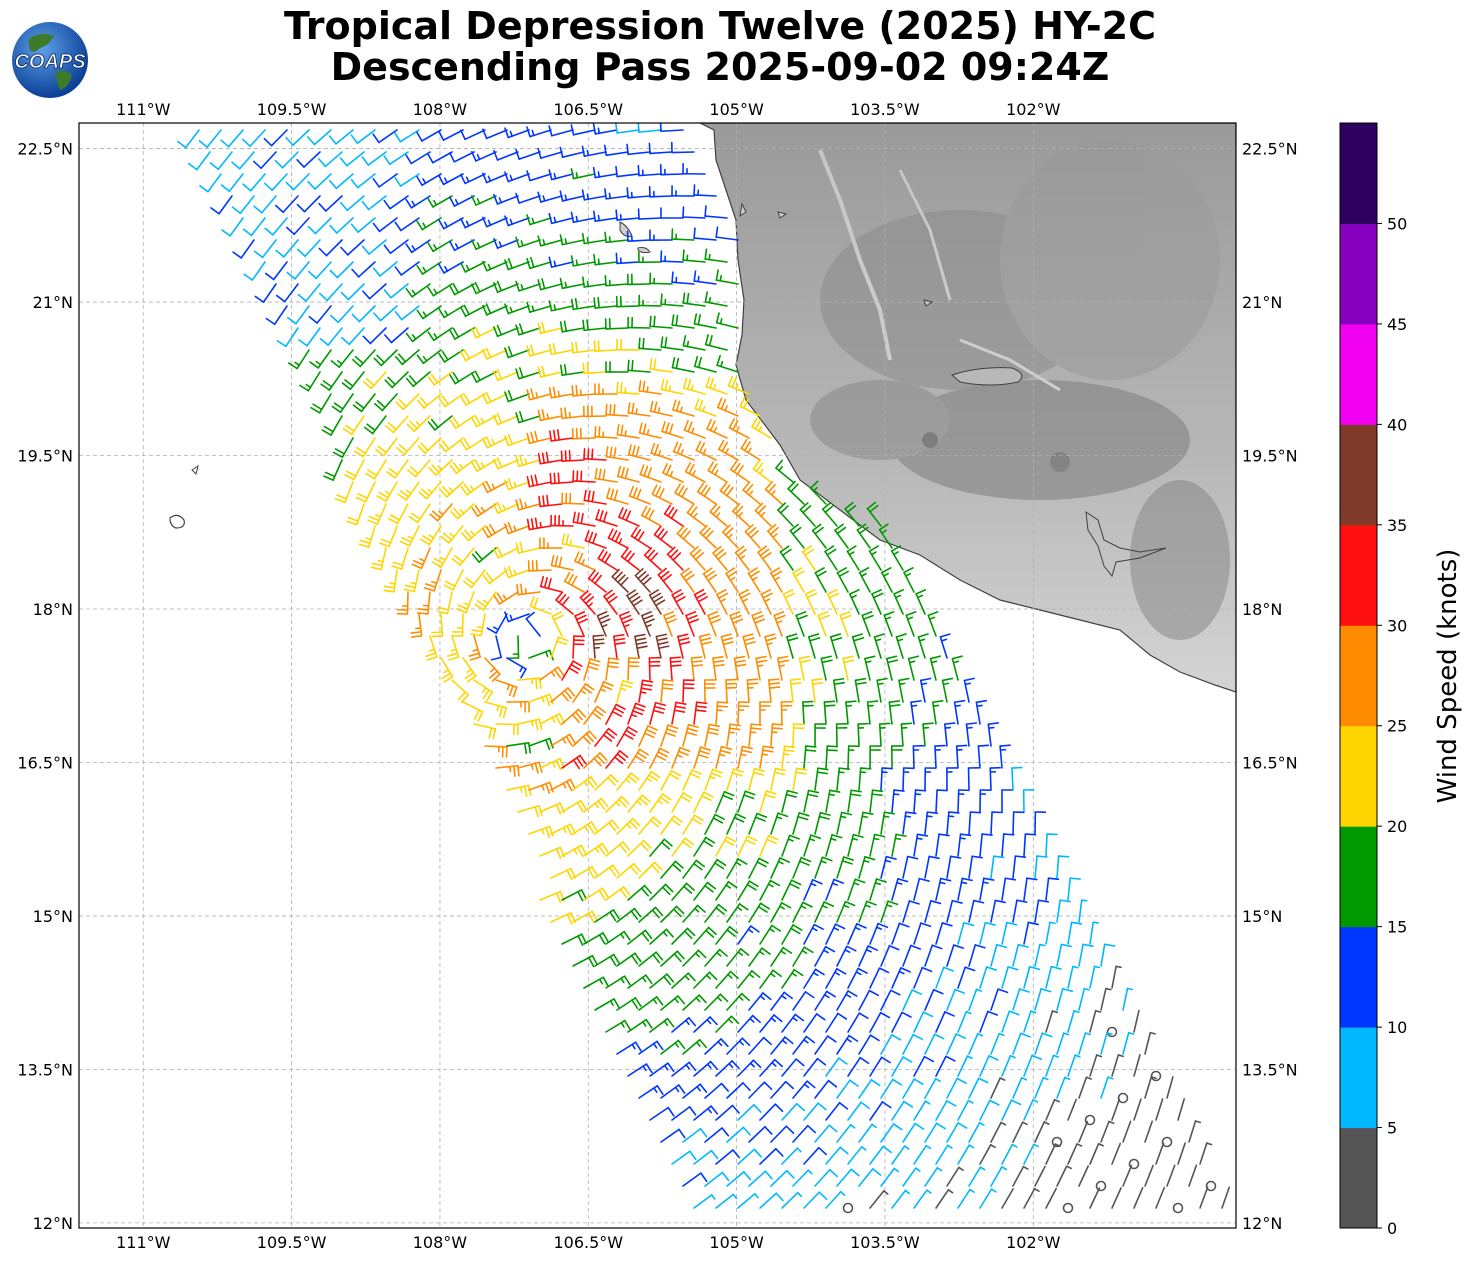 This screenshot has height=1264, width=1476. I want to click on lon-tick-label-top: 105°W, so click(736, 109).